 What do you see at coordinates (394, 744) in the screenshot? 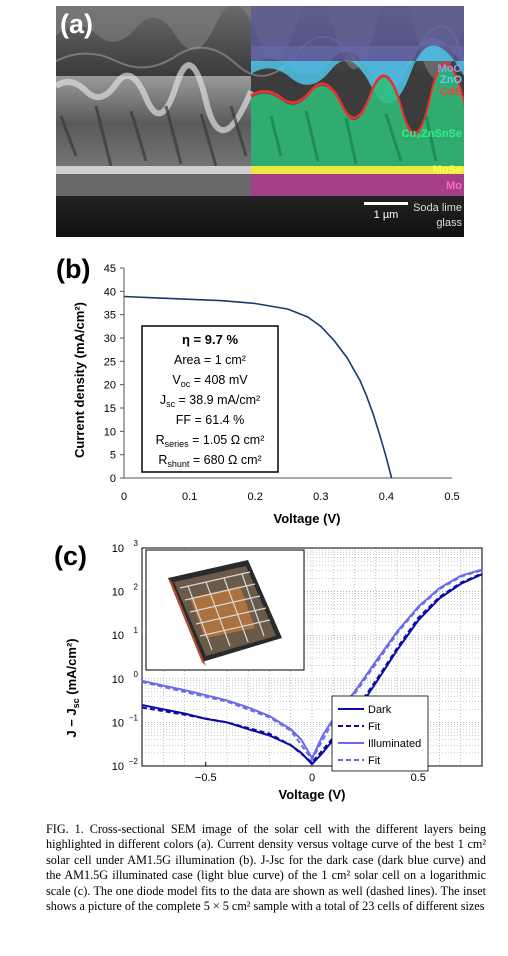
I see `legend-entry: Illuminated` at bounding box center [394, 744].